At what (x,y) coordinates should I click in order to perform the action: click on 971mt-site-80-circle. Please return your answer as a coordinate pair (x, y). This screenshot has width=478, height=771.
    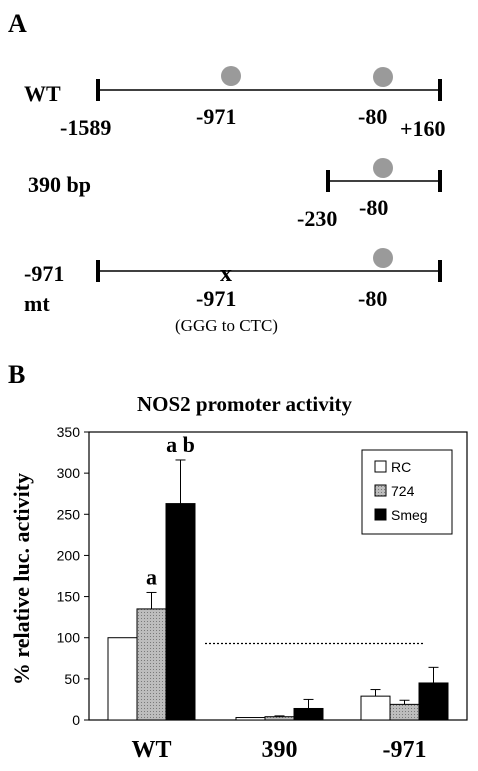
    Looking at the image, I should click on (383, 258).